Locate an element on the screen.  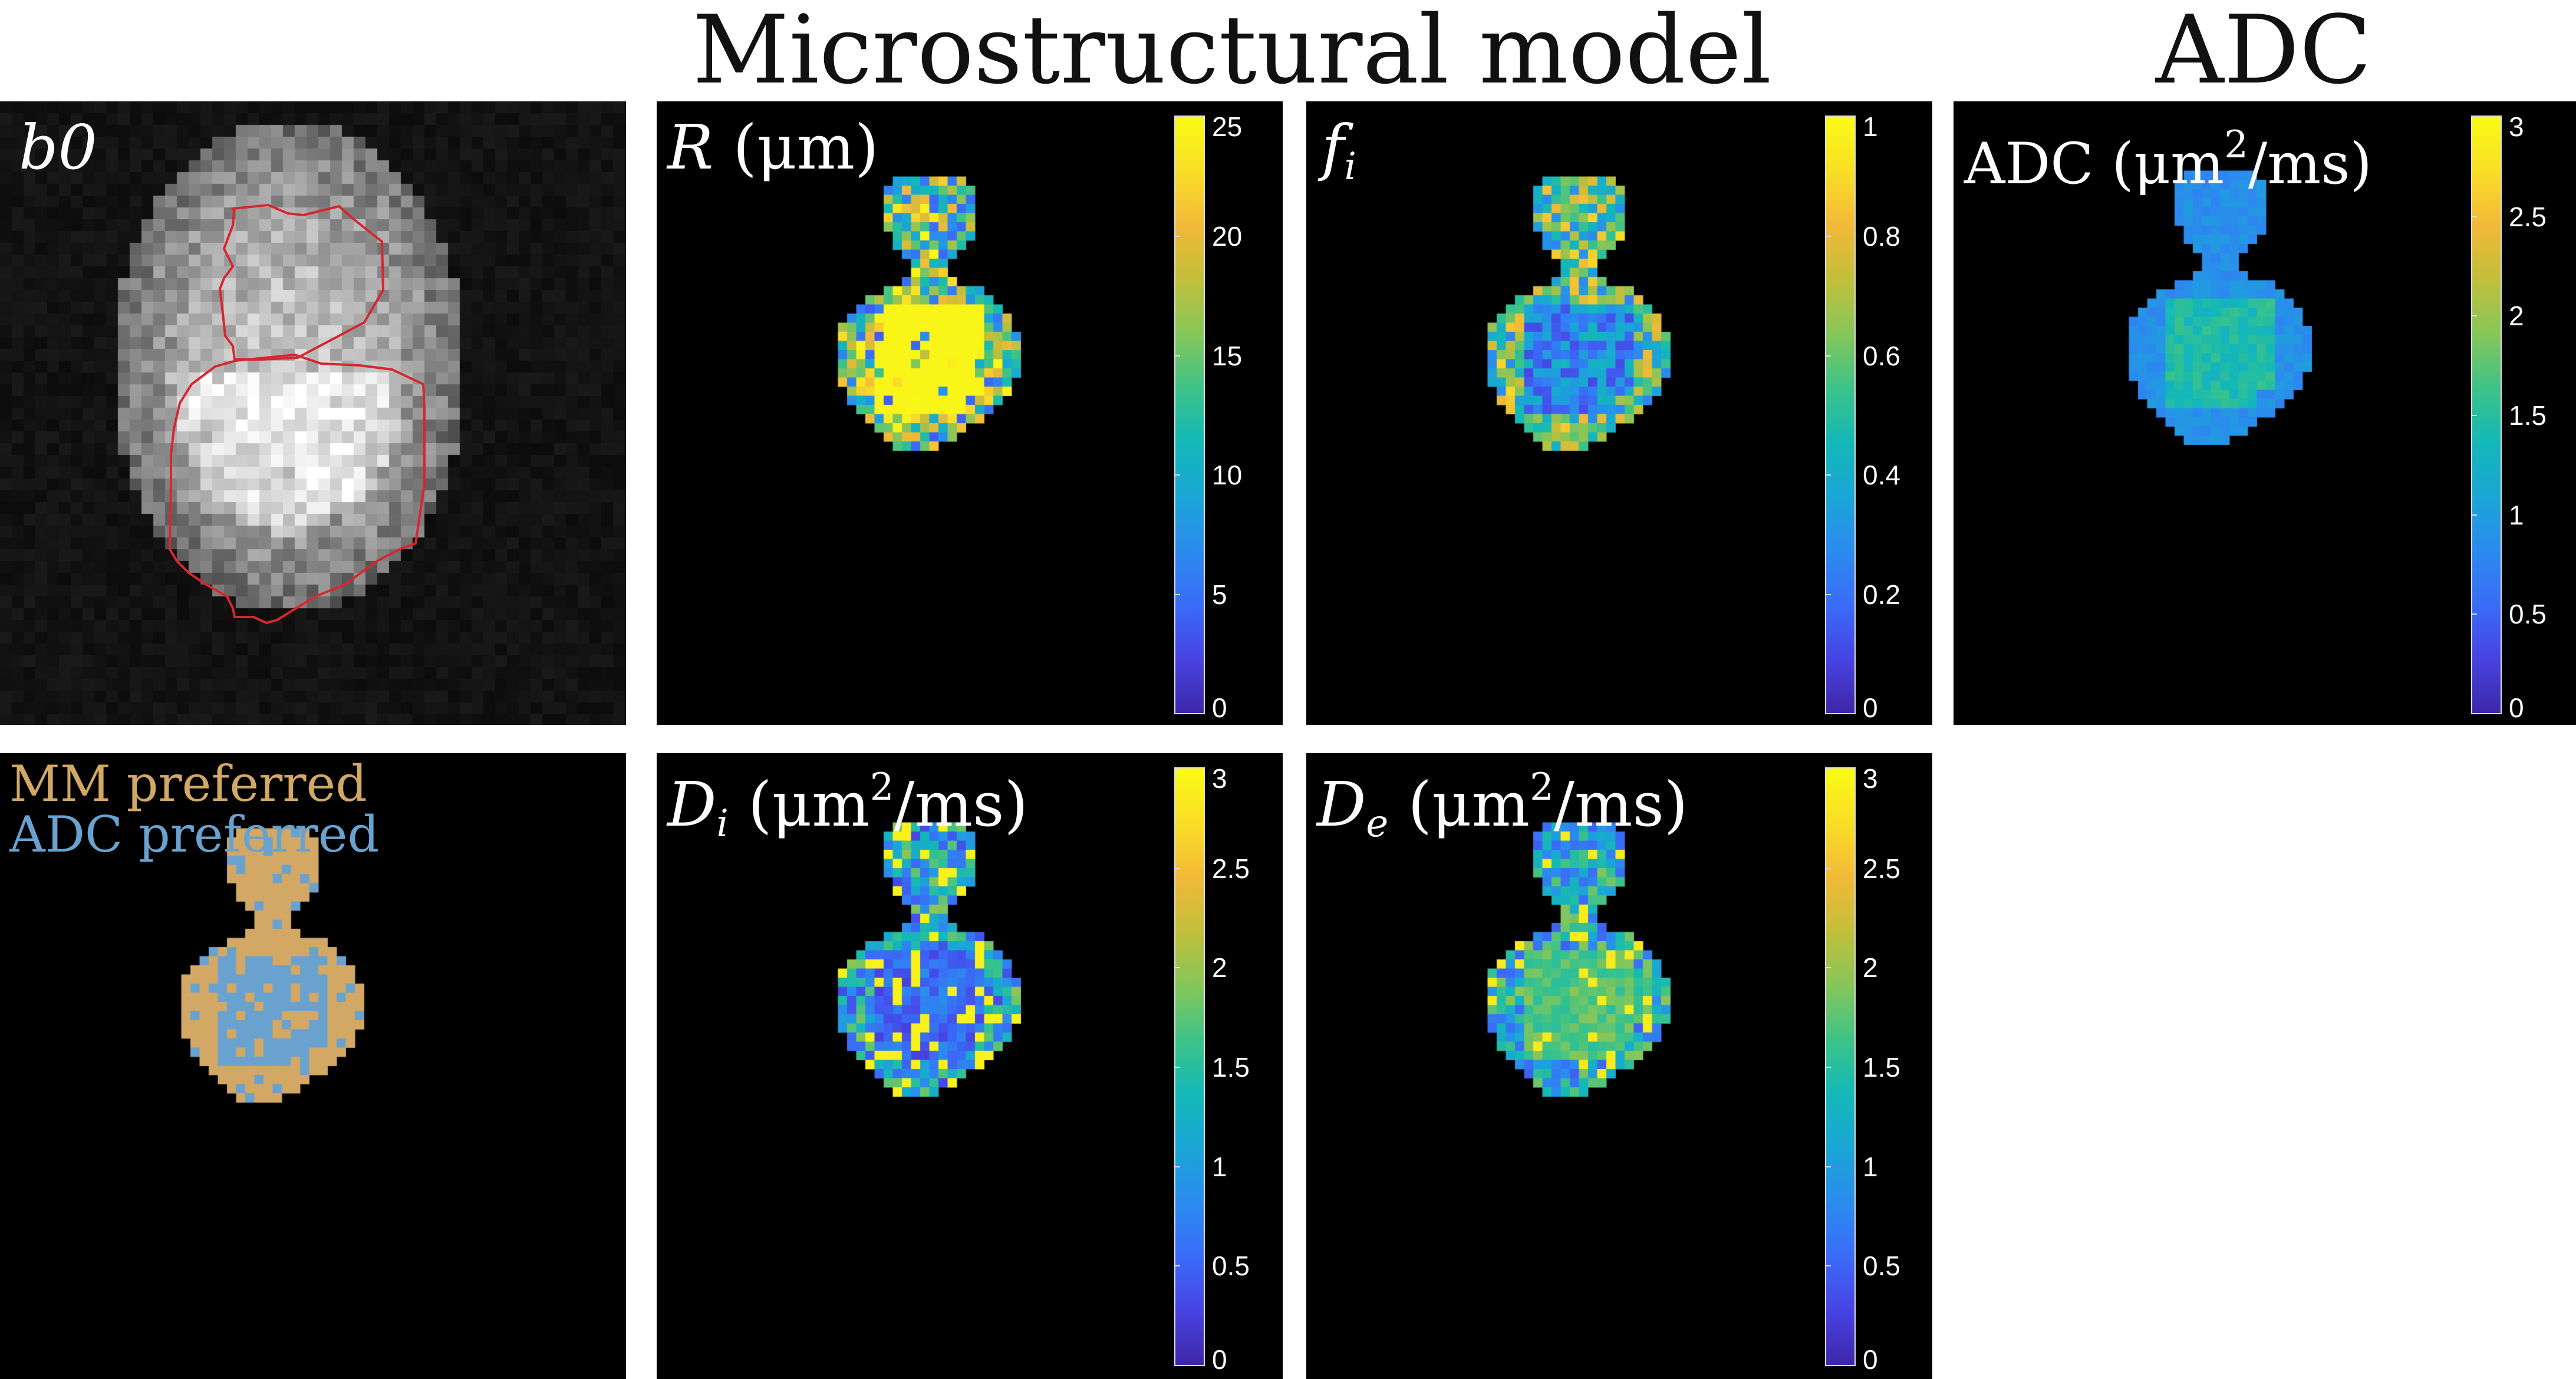
panel-fi: fi 0 0.2 0.4 0.6 0.8 1 is located at coordinates (1619, 413).